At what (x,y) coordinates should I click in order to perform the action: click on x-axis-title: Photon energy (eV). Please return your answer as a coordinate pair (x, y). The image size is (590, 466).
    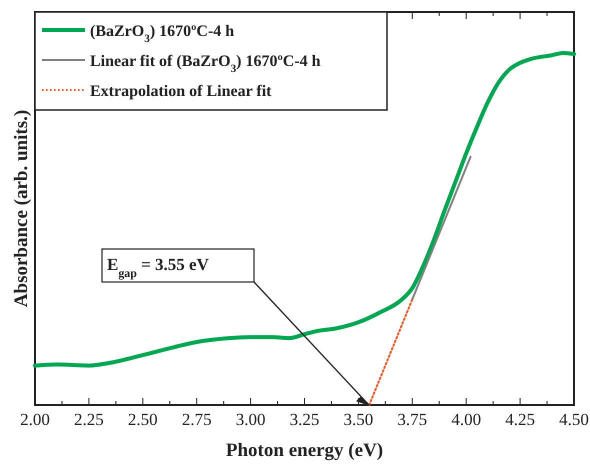
    Looking at the image, I should click on (305, 450).